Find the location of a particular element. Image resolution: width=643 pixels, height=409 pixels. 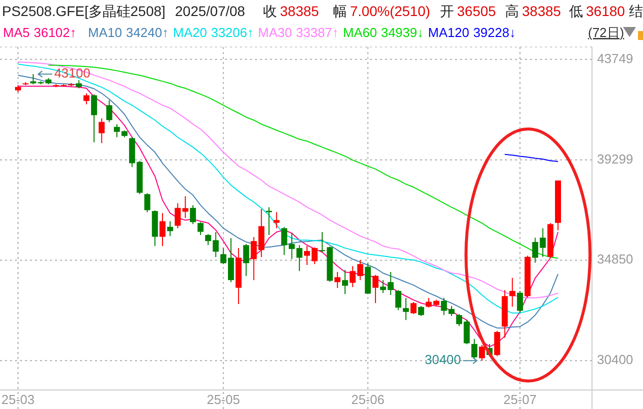

text: MA120 is located at coordinates (449, 32).